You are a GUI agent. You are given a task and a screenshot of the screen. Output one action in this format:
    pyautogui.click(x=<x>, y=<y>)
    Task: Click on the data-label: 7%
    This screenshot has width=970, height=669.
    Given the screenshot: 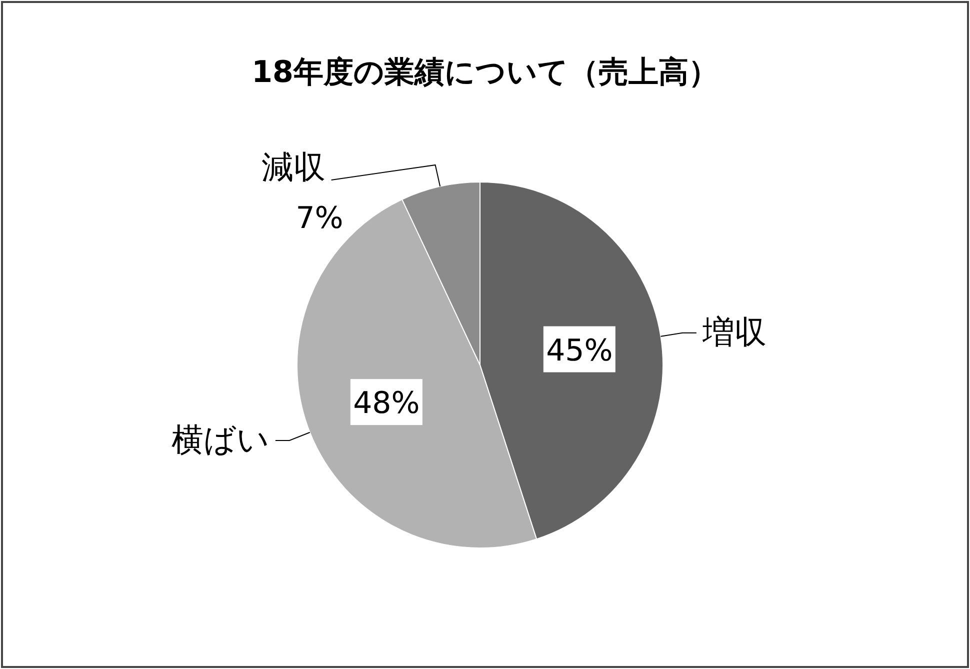 What is the action you would take?
    pyautogui.click(x=320, y=218)
    